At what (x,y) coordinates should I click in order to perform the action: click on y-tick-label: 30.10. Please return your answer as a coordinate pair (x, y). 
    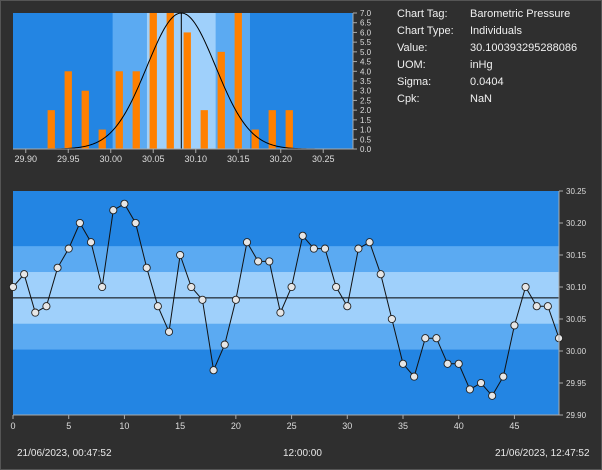
    Looking at the image, I should click on (576, 287).